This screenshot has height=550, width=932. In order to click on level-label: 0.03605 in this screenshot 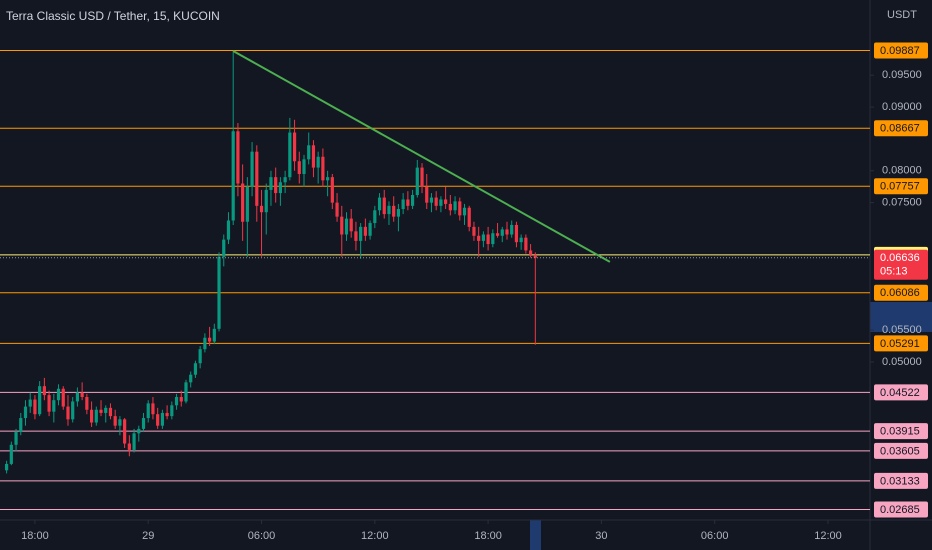, I will do `click(900, 451)`.